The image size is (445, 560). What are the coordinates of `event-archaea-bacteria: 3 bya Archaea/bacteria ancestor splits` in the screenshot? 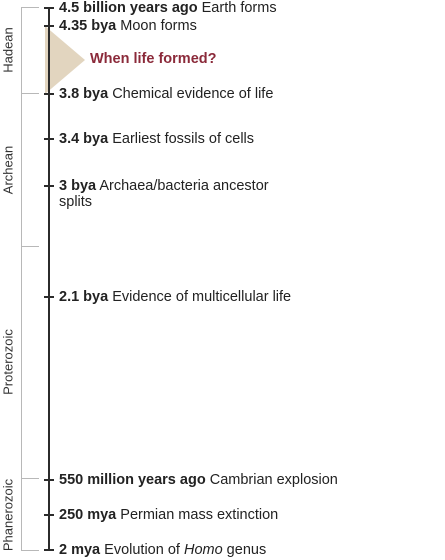 It's located at (164, 194).